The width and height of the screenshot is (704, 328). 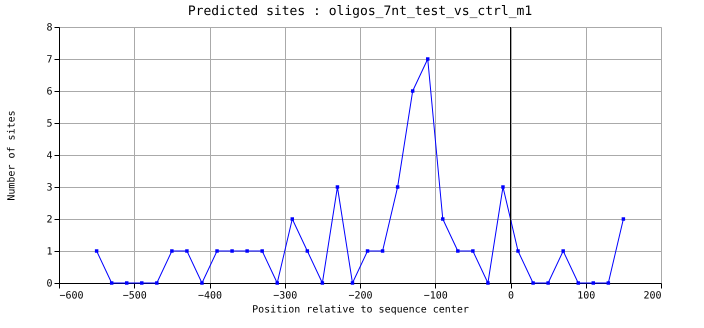 I want to click on x-tick-label: −200, so click(x=360, y=296).